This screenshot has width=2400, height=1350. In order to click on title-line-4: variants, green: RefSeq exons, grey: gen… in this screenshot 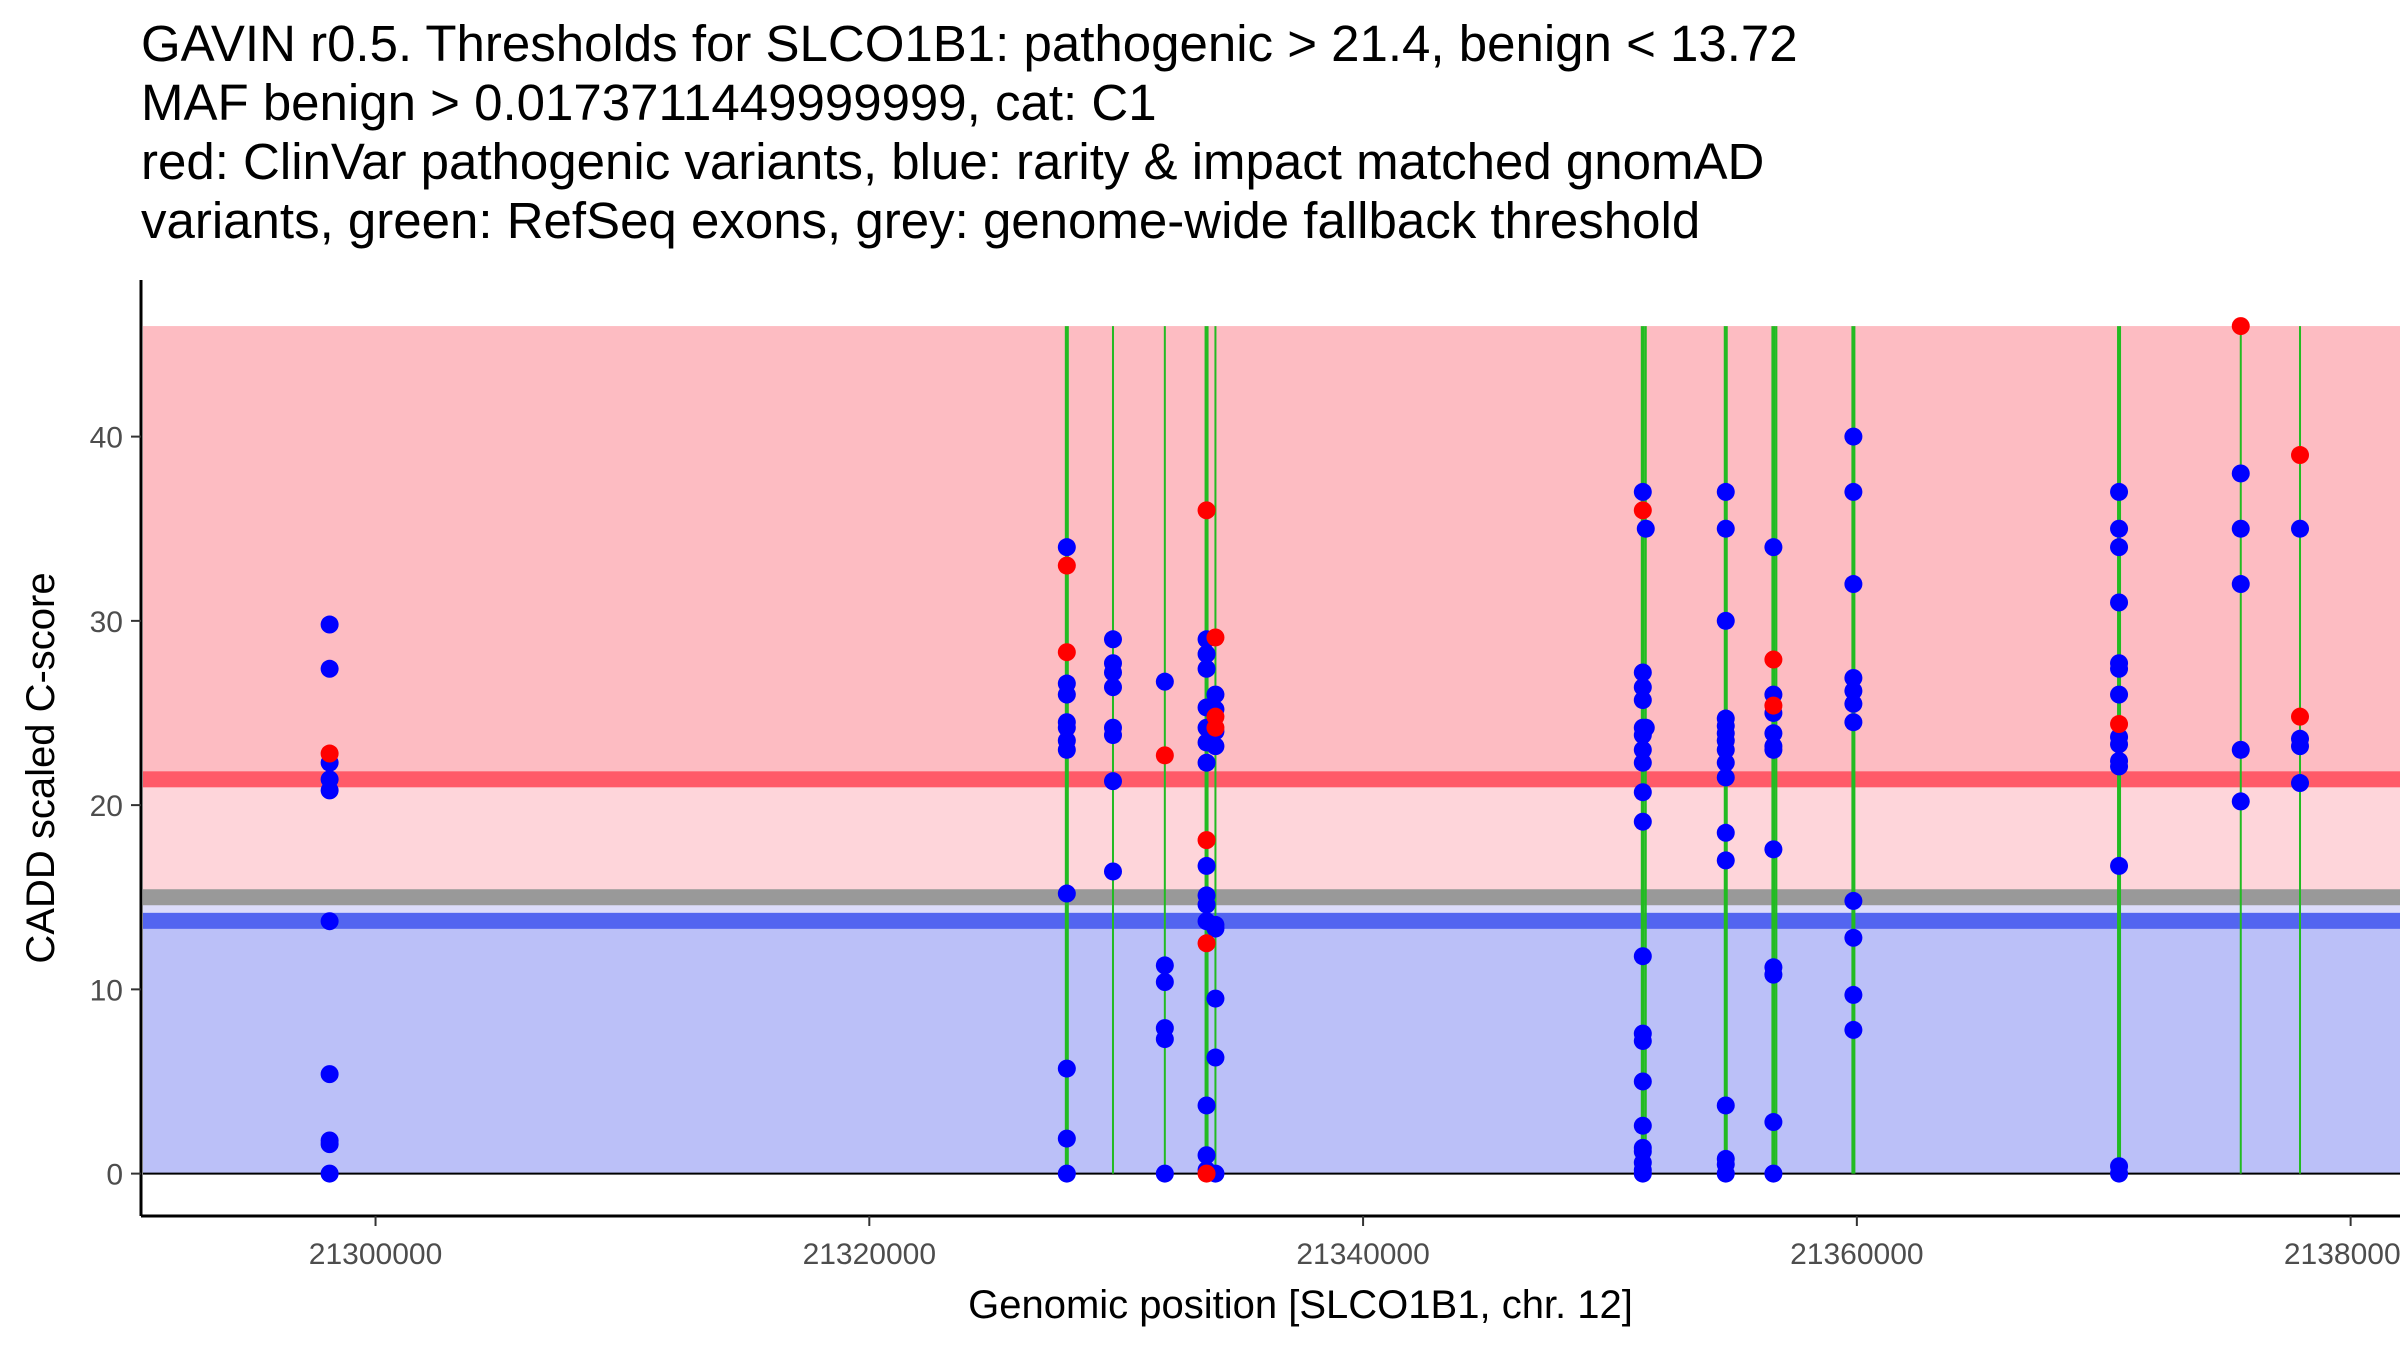, I will do `click(920, 220)`.